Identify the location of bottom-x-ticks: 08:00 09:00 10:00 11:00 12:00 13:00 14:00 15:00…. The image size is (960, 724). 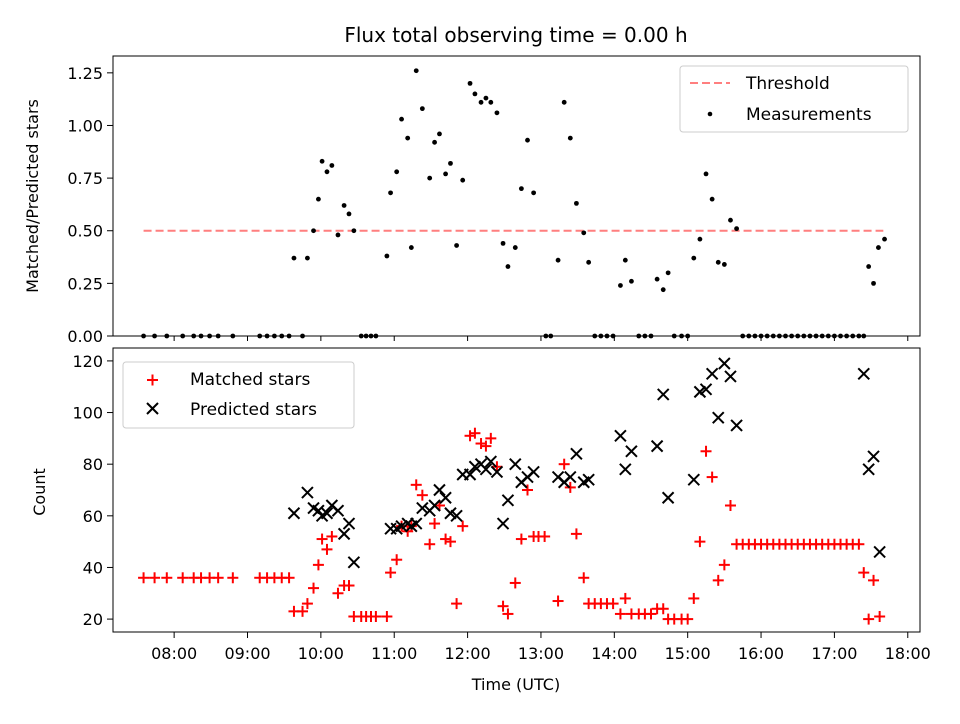
(541, 647).